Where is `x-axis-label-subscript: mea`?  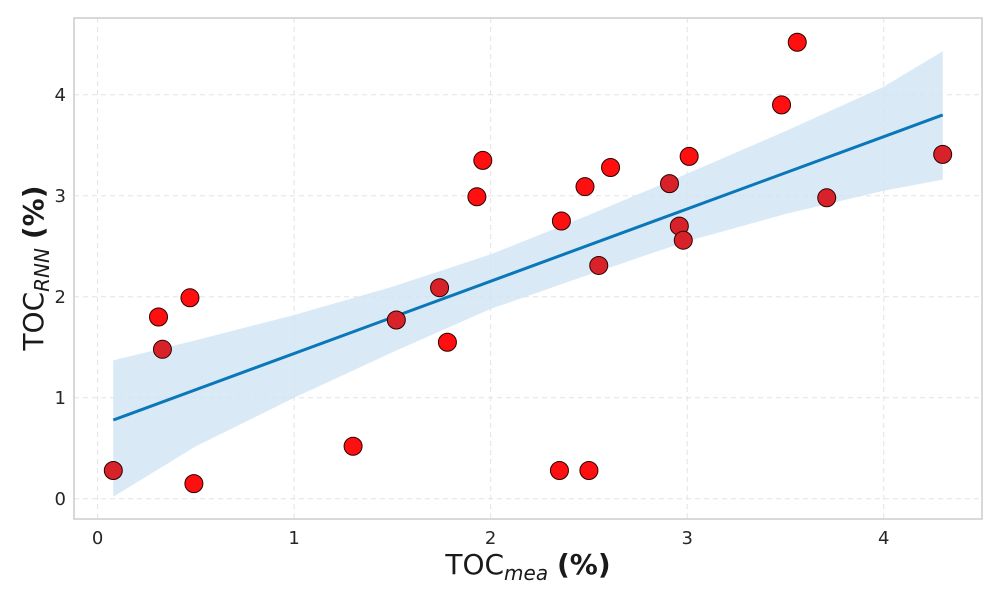 x-axis-label-subscript: mea is located at coordinates (526, 573).